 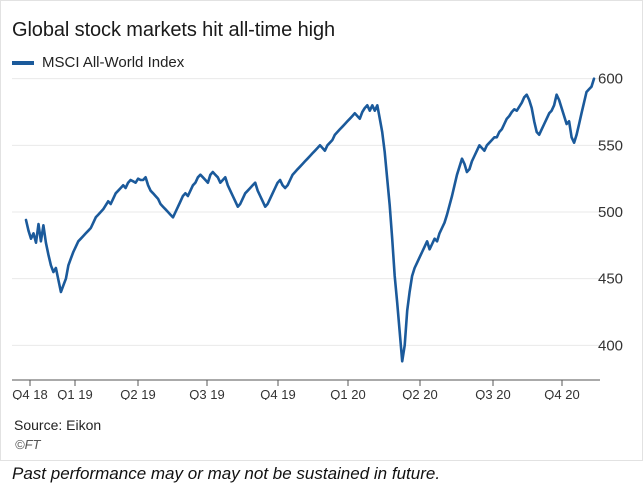 What do you see at coordinates (610, 79) in the screenshot?
I see `y-tick-label: 600` at bounding box center [610, 79].